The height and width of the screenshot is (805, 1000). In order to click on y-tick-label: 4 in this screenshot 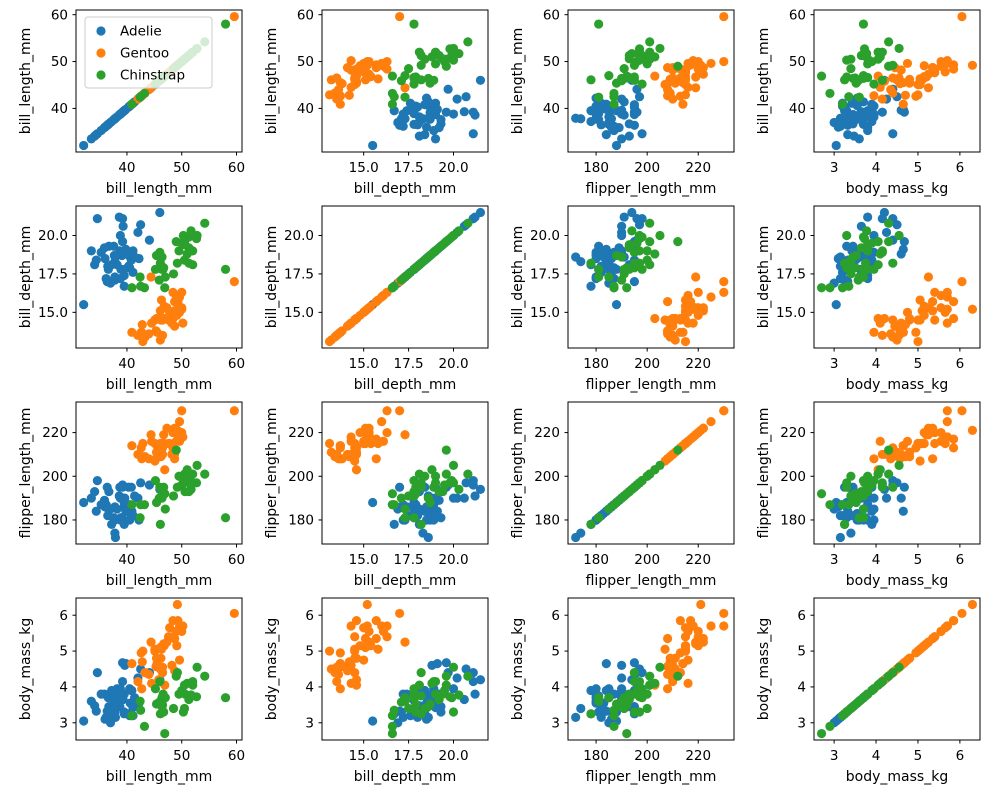, I will do `click(309, 688)`.